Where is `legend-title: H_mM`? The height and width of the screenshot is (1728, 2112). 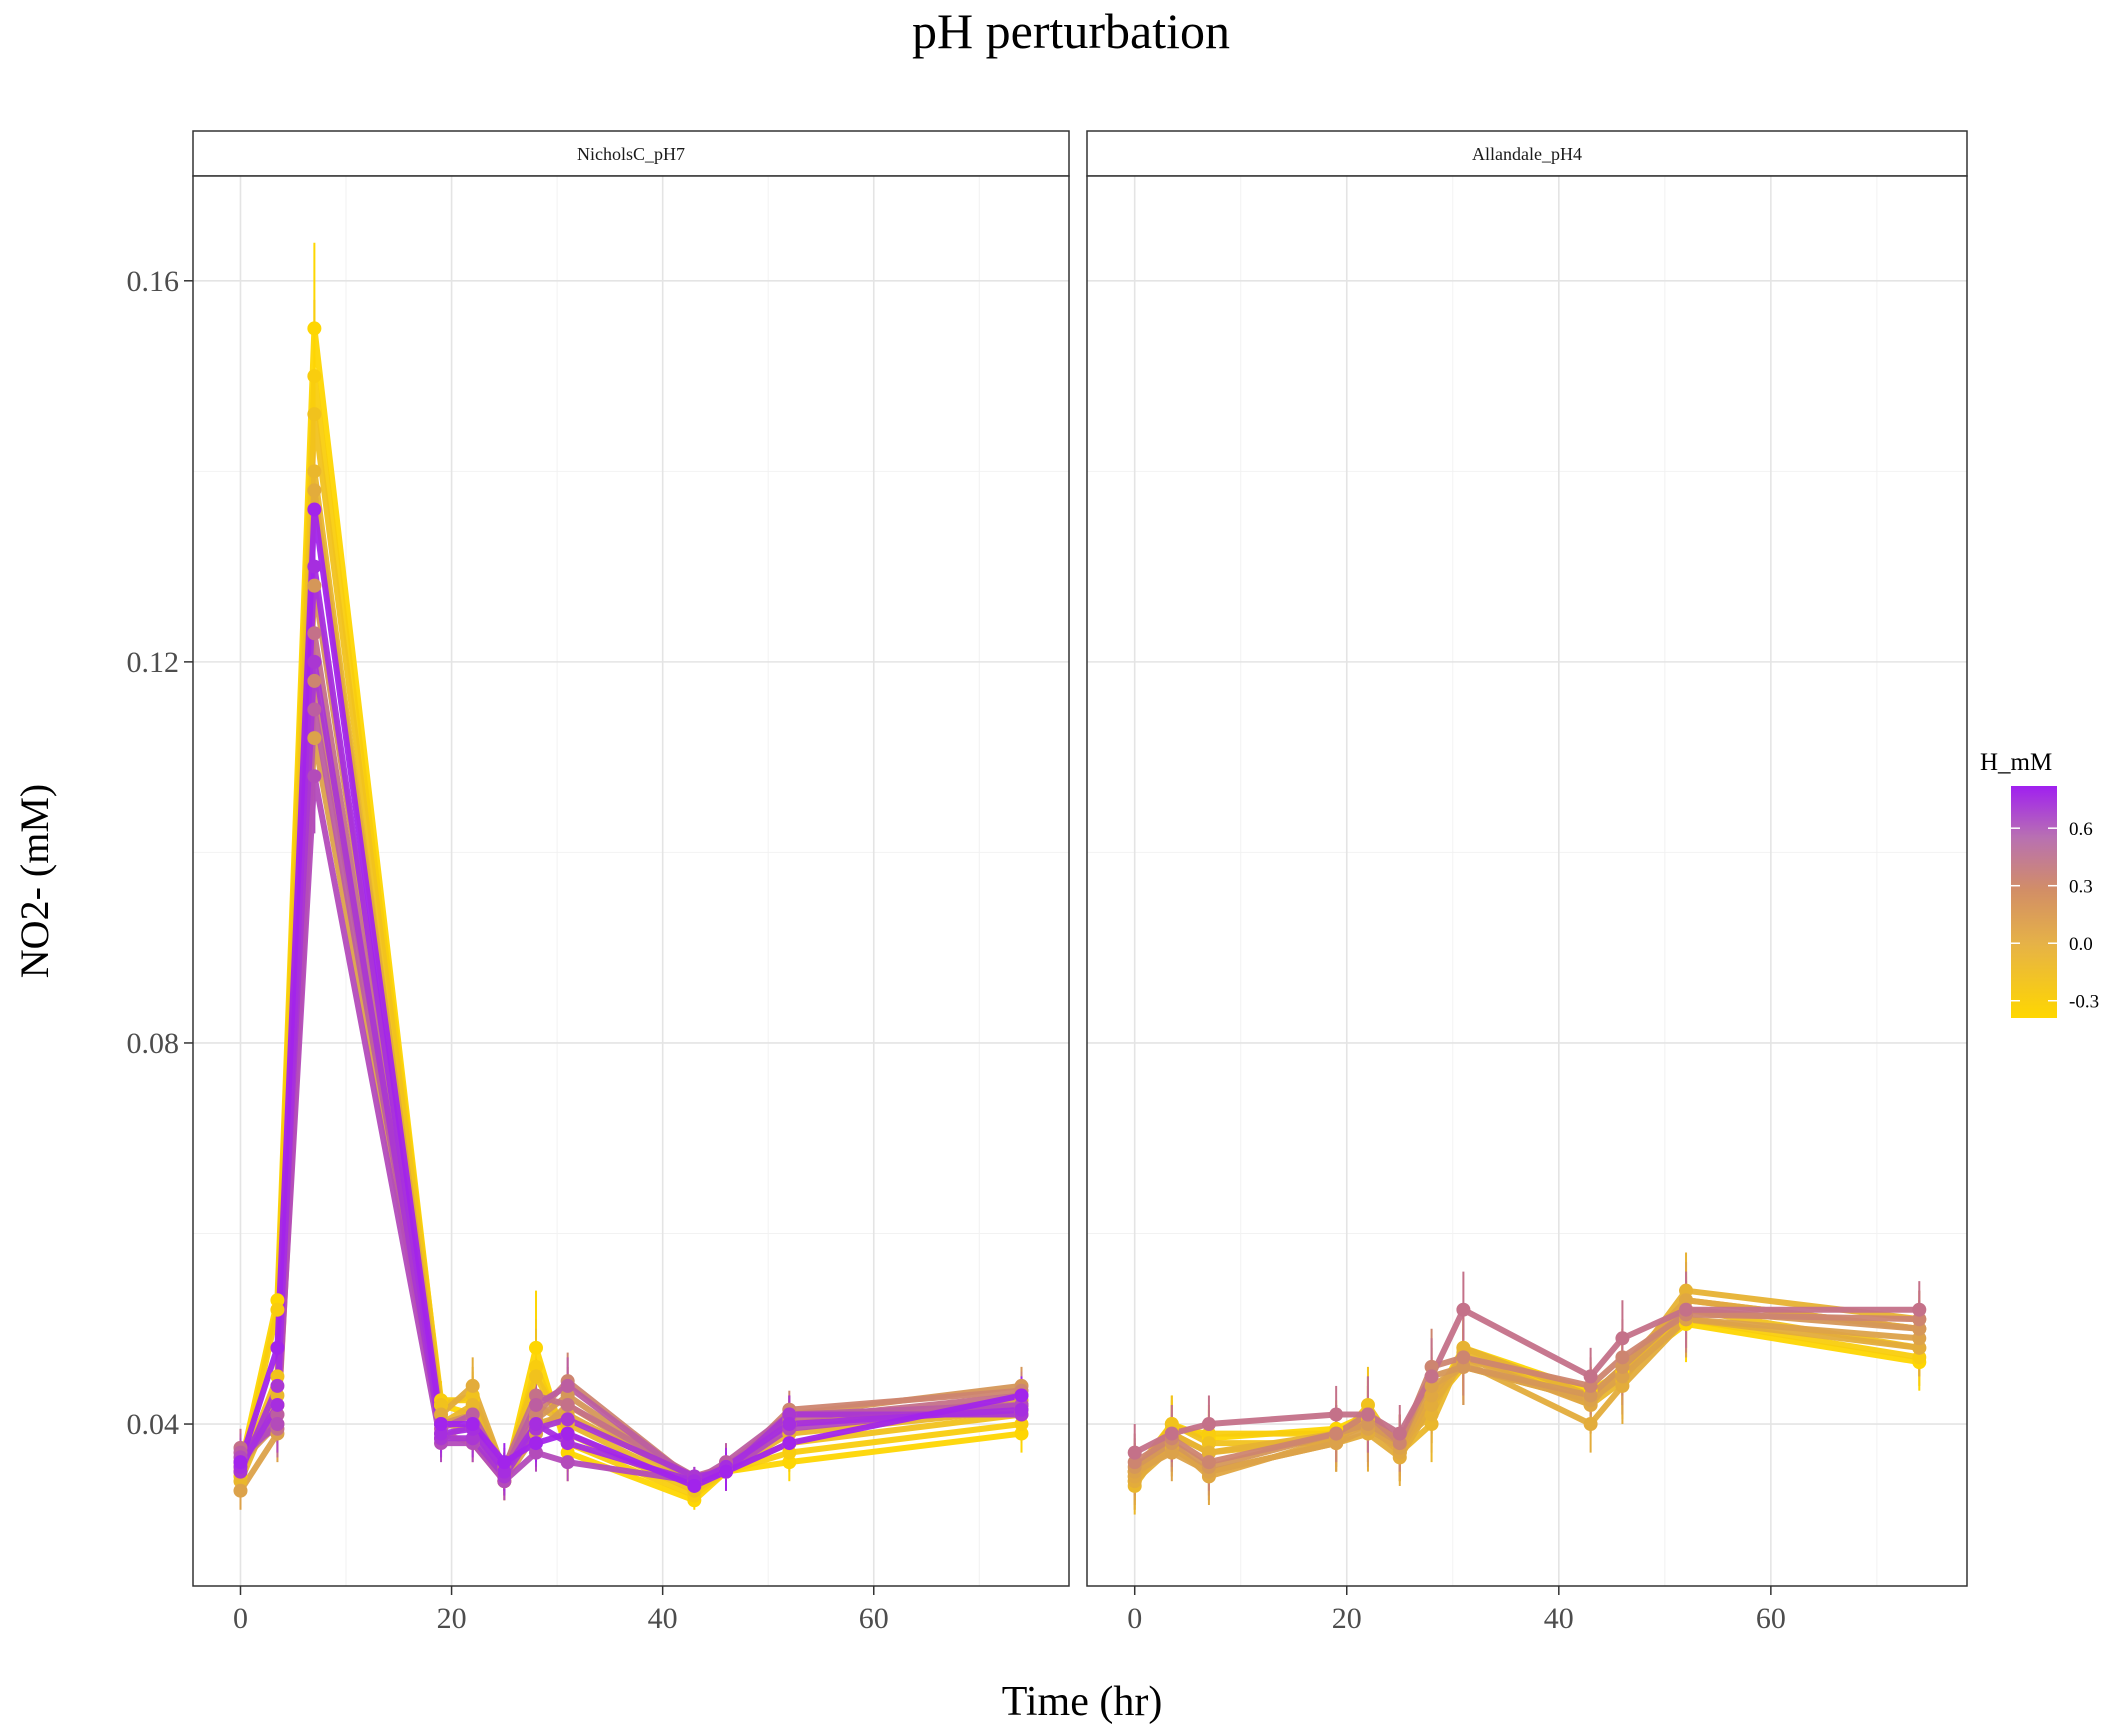
legend-title: H_mM is located at coordinates (2016, 762).